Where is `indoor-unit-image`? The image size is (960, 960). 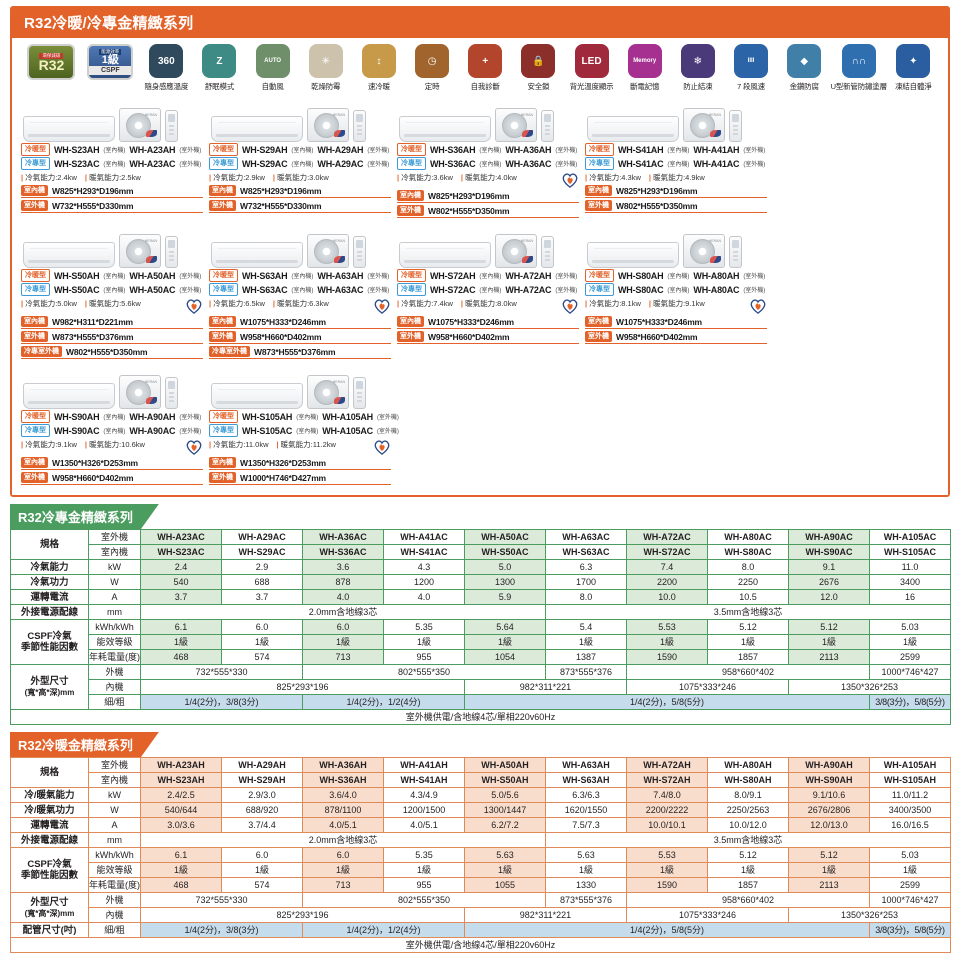
indoor-unit-image is located at coordinates (69, 396).